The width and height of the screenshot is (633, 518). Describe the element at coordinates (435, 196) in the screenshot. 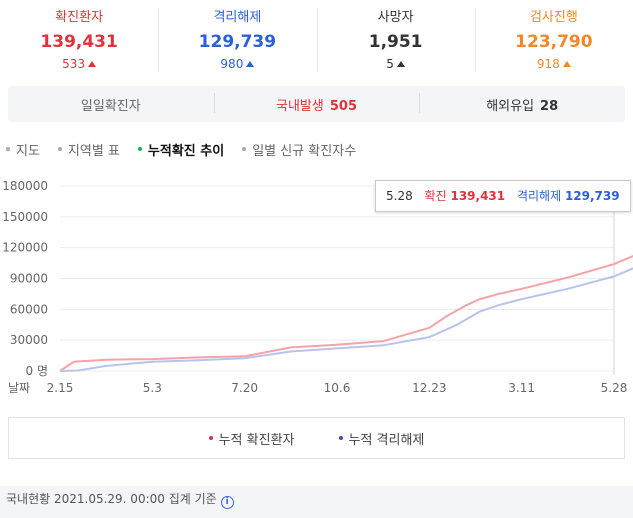

I see `tooltip-confirmed-label: 확진` at that location.